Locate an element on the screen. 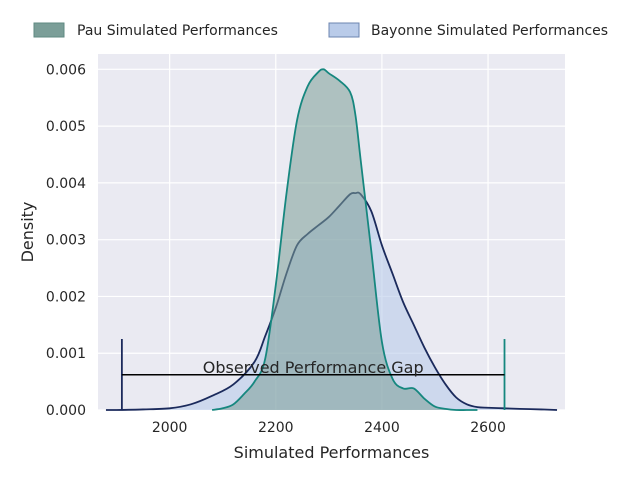  y-tick-label: 0.002 is located at coordinates (66, 297).